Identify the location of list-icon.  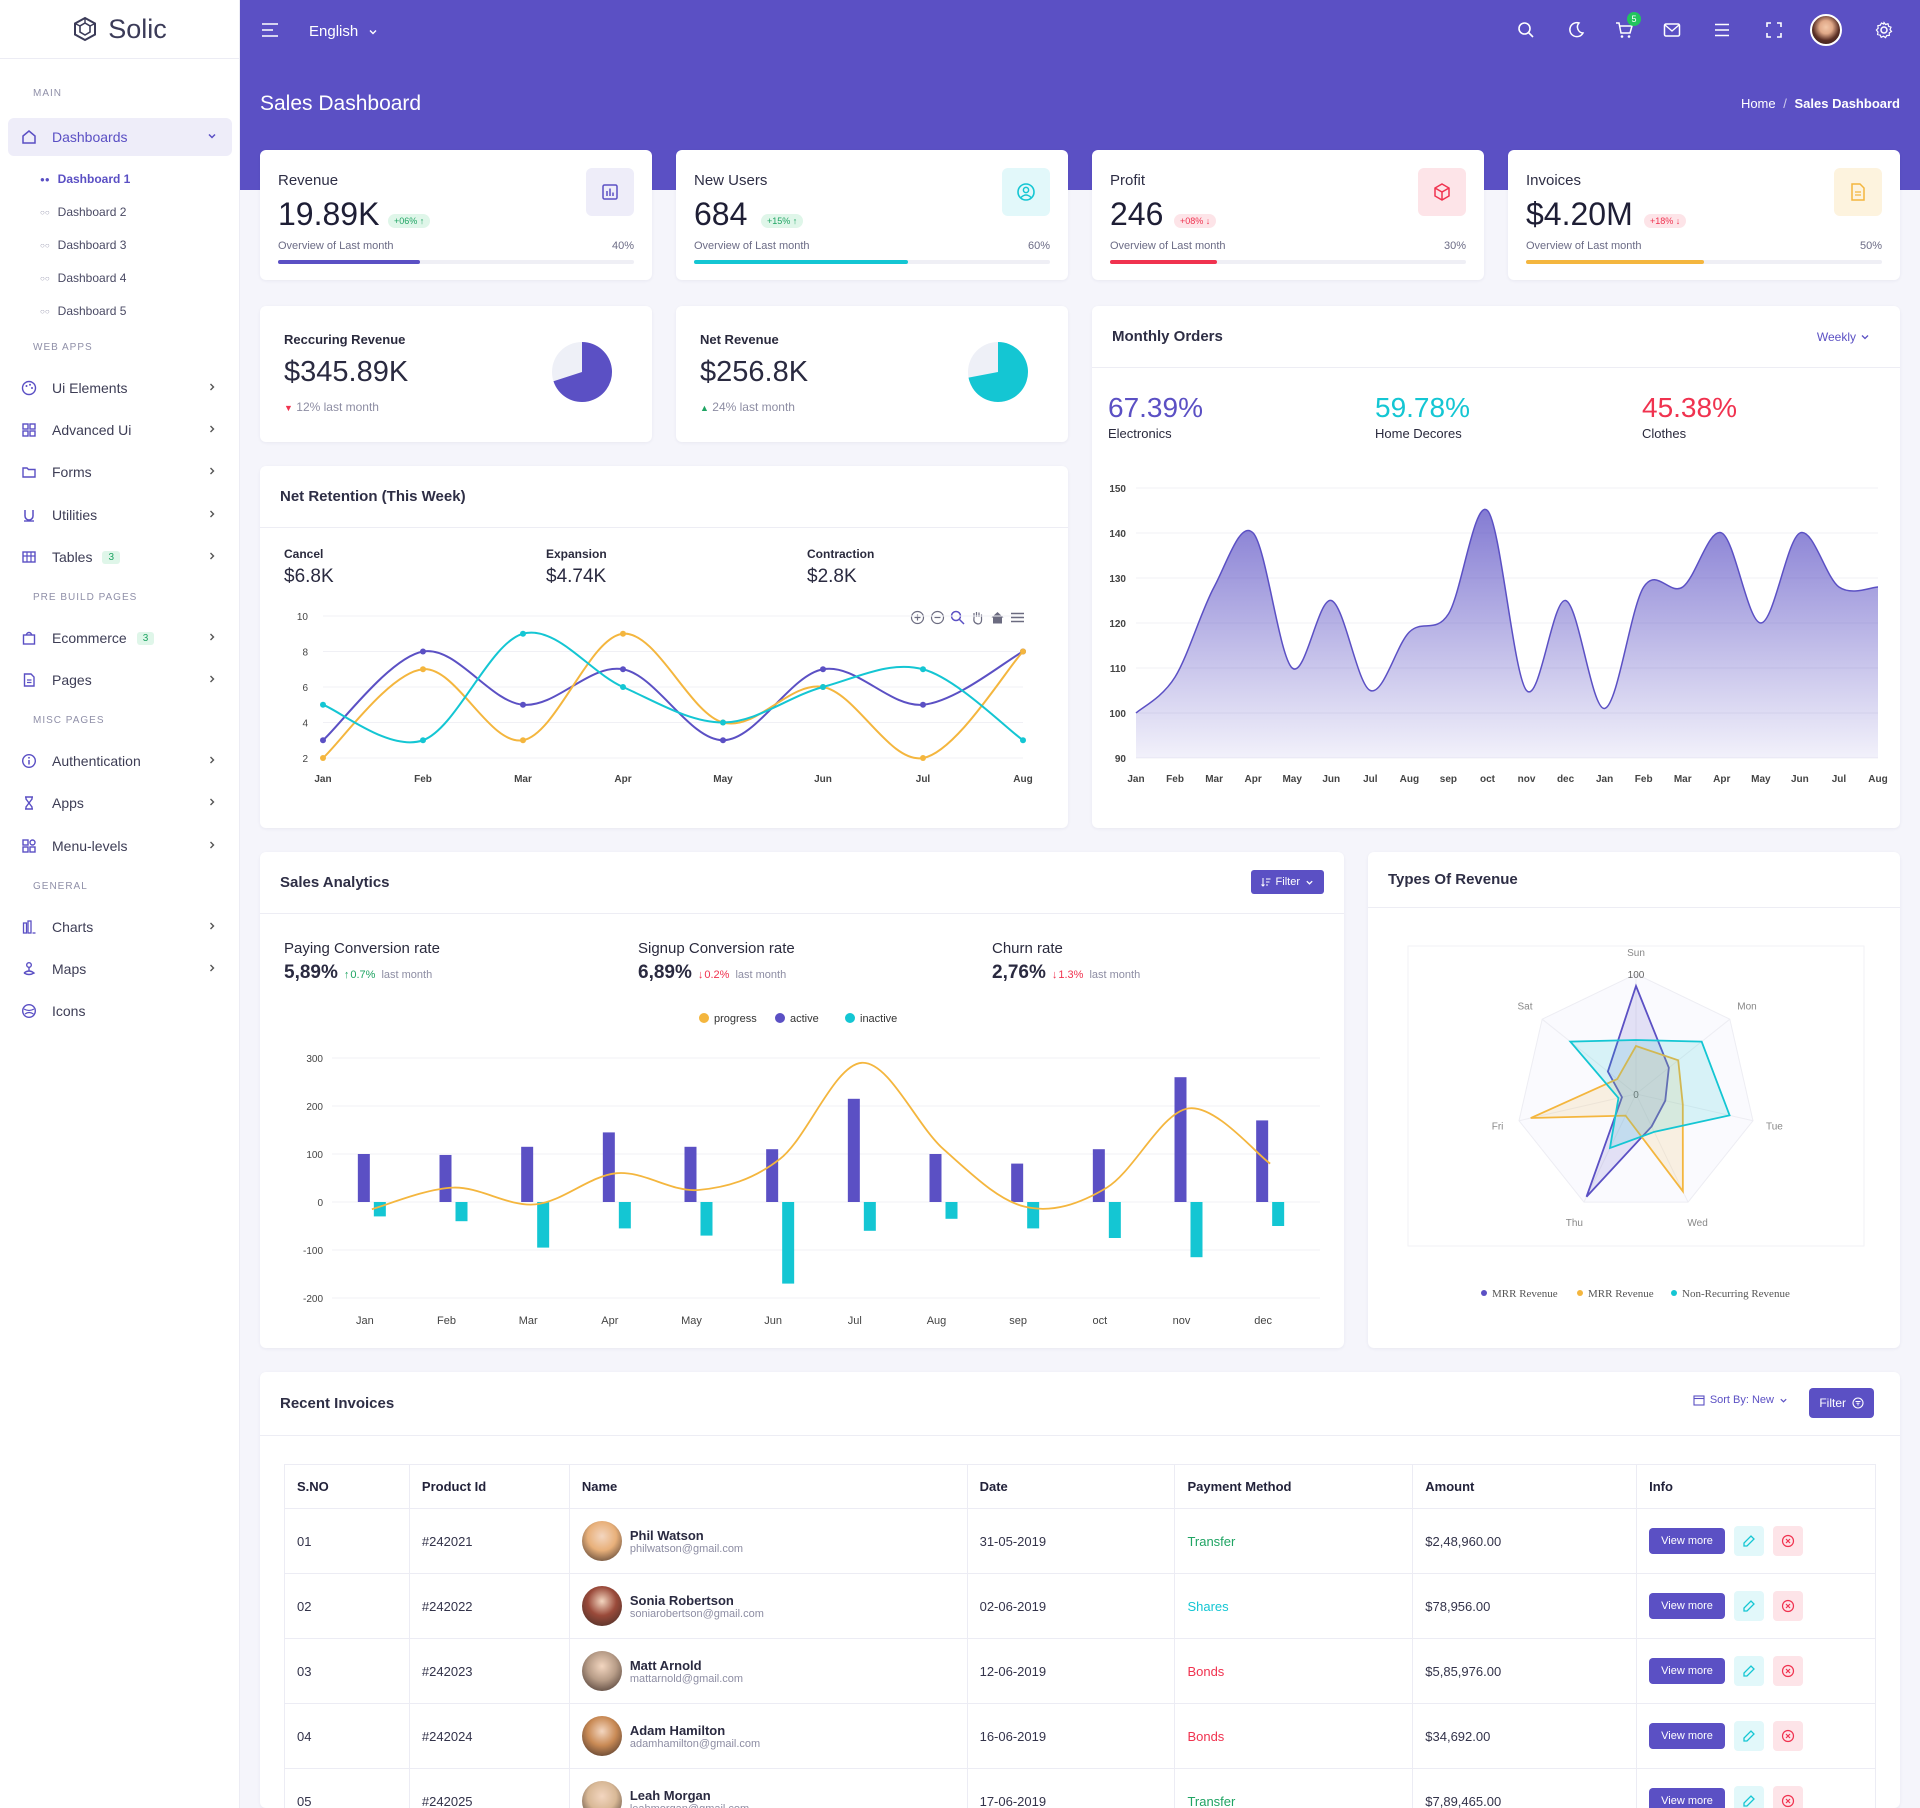
(1722, 30).